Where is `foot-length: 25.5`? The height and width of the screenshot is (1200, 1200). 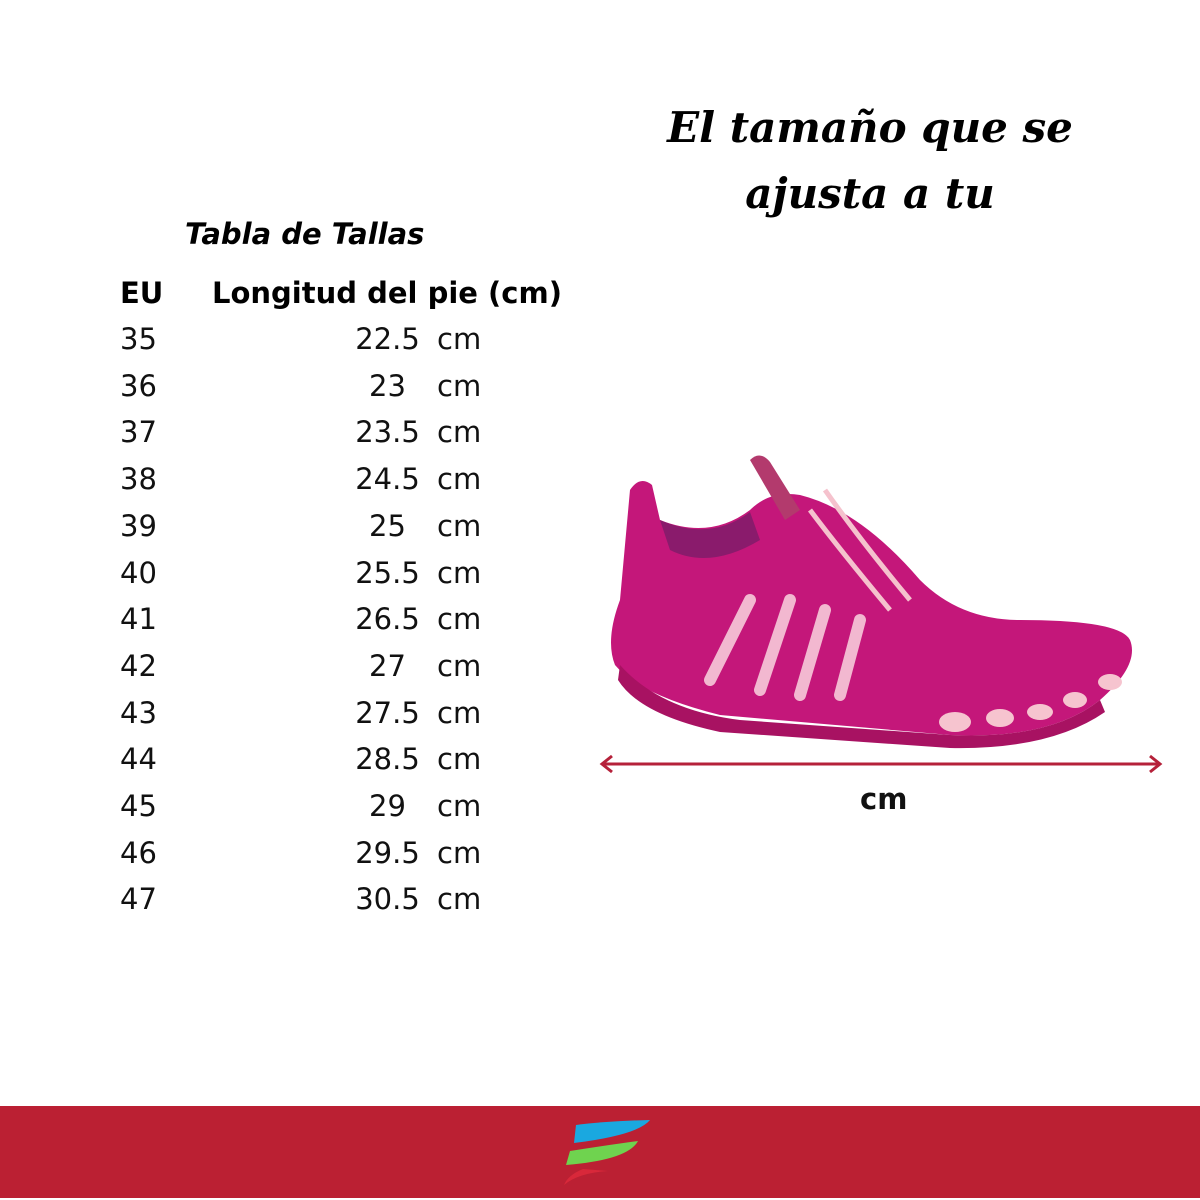 foot-length: 25.5 is located at coordinates (387, 572).